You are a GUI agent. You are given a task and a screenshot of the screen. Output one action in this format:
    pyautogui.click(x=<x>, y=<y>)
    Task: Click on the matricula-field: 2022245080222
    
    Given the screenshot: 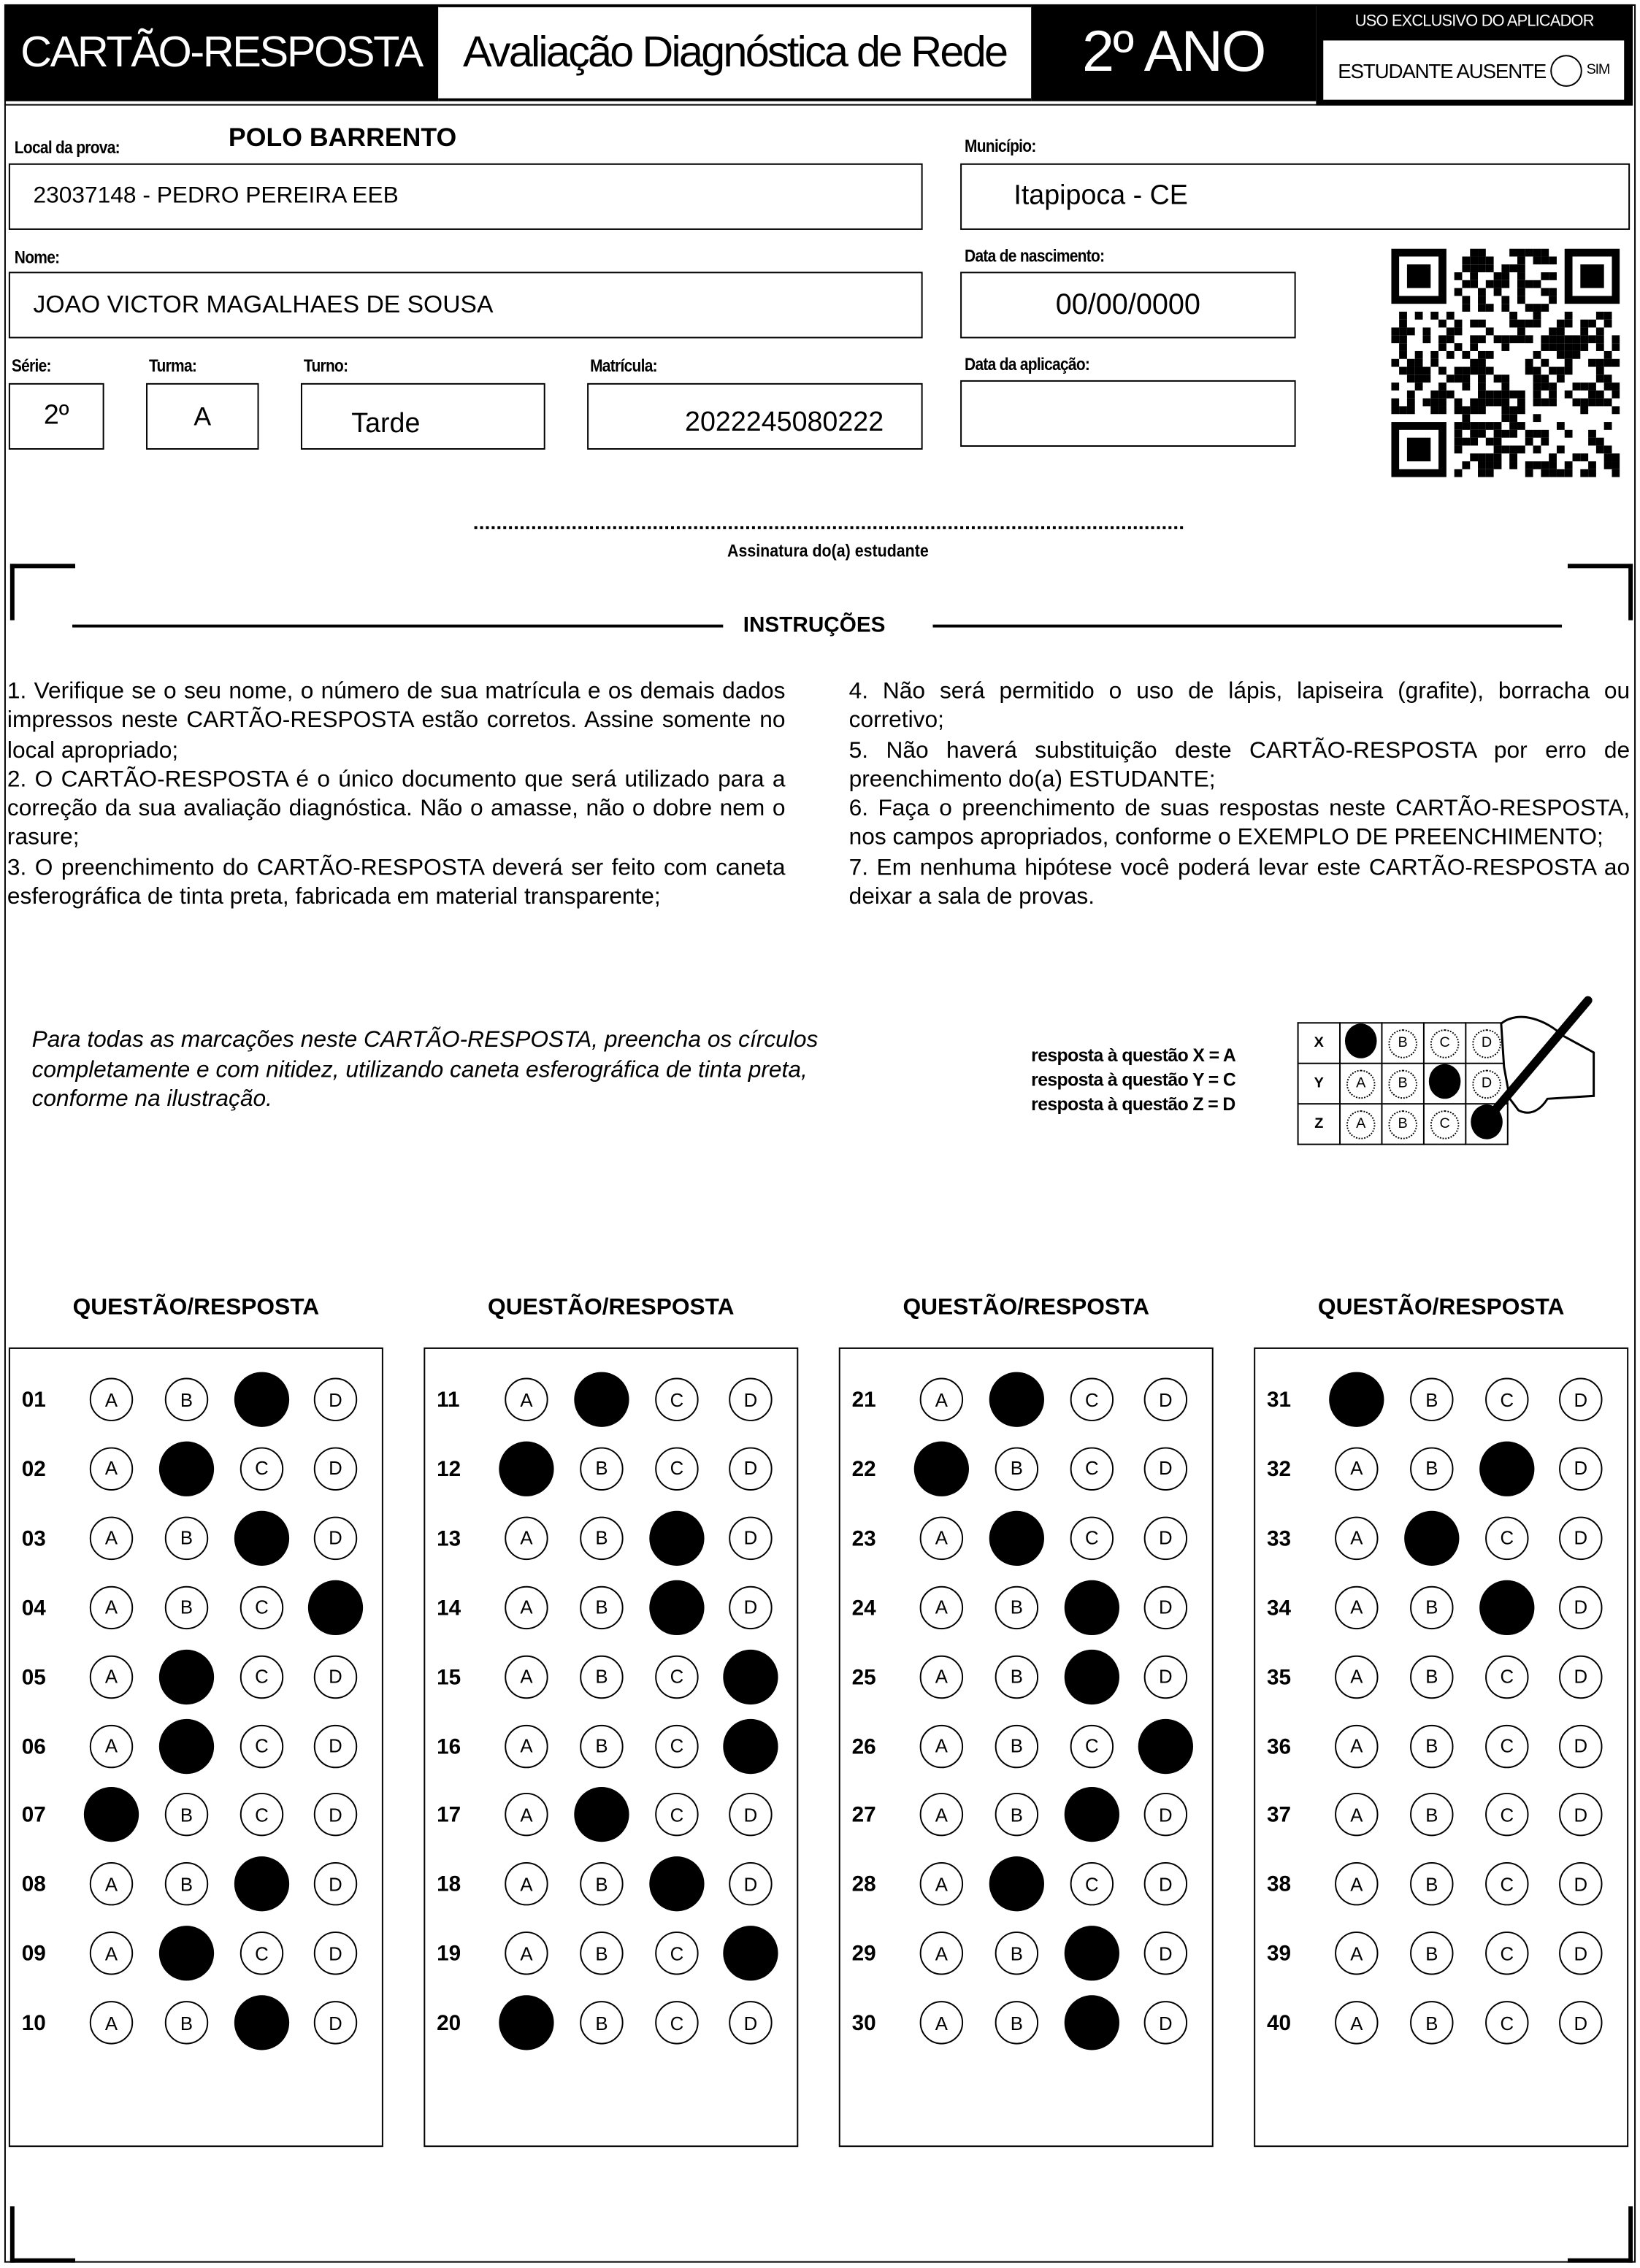 What is the action you would take?
    pyautogui.click(x=755, y=416)
    